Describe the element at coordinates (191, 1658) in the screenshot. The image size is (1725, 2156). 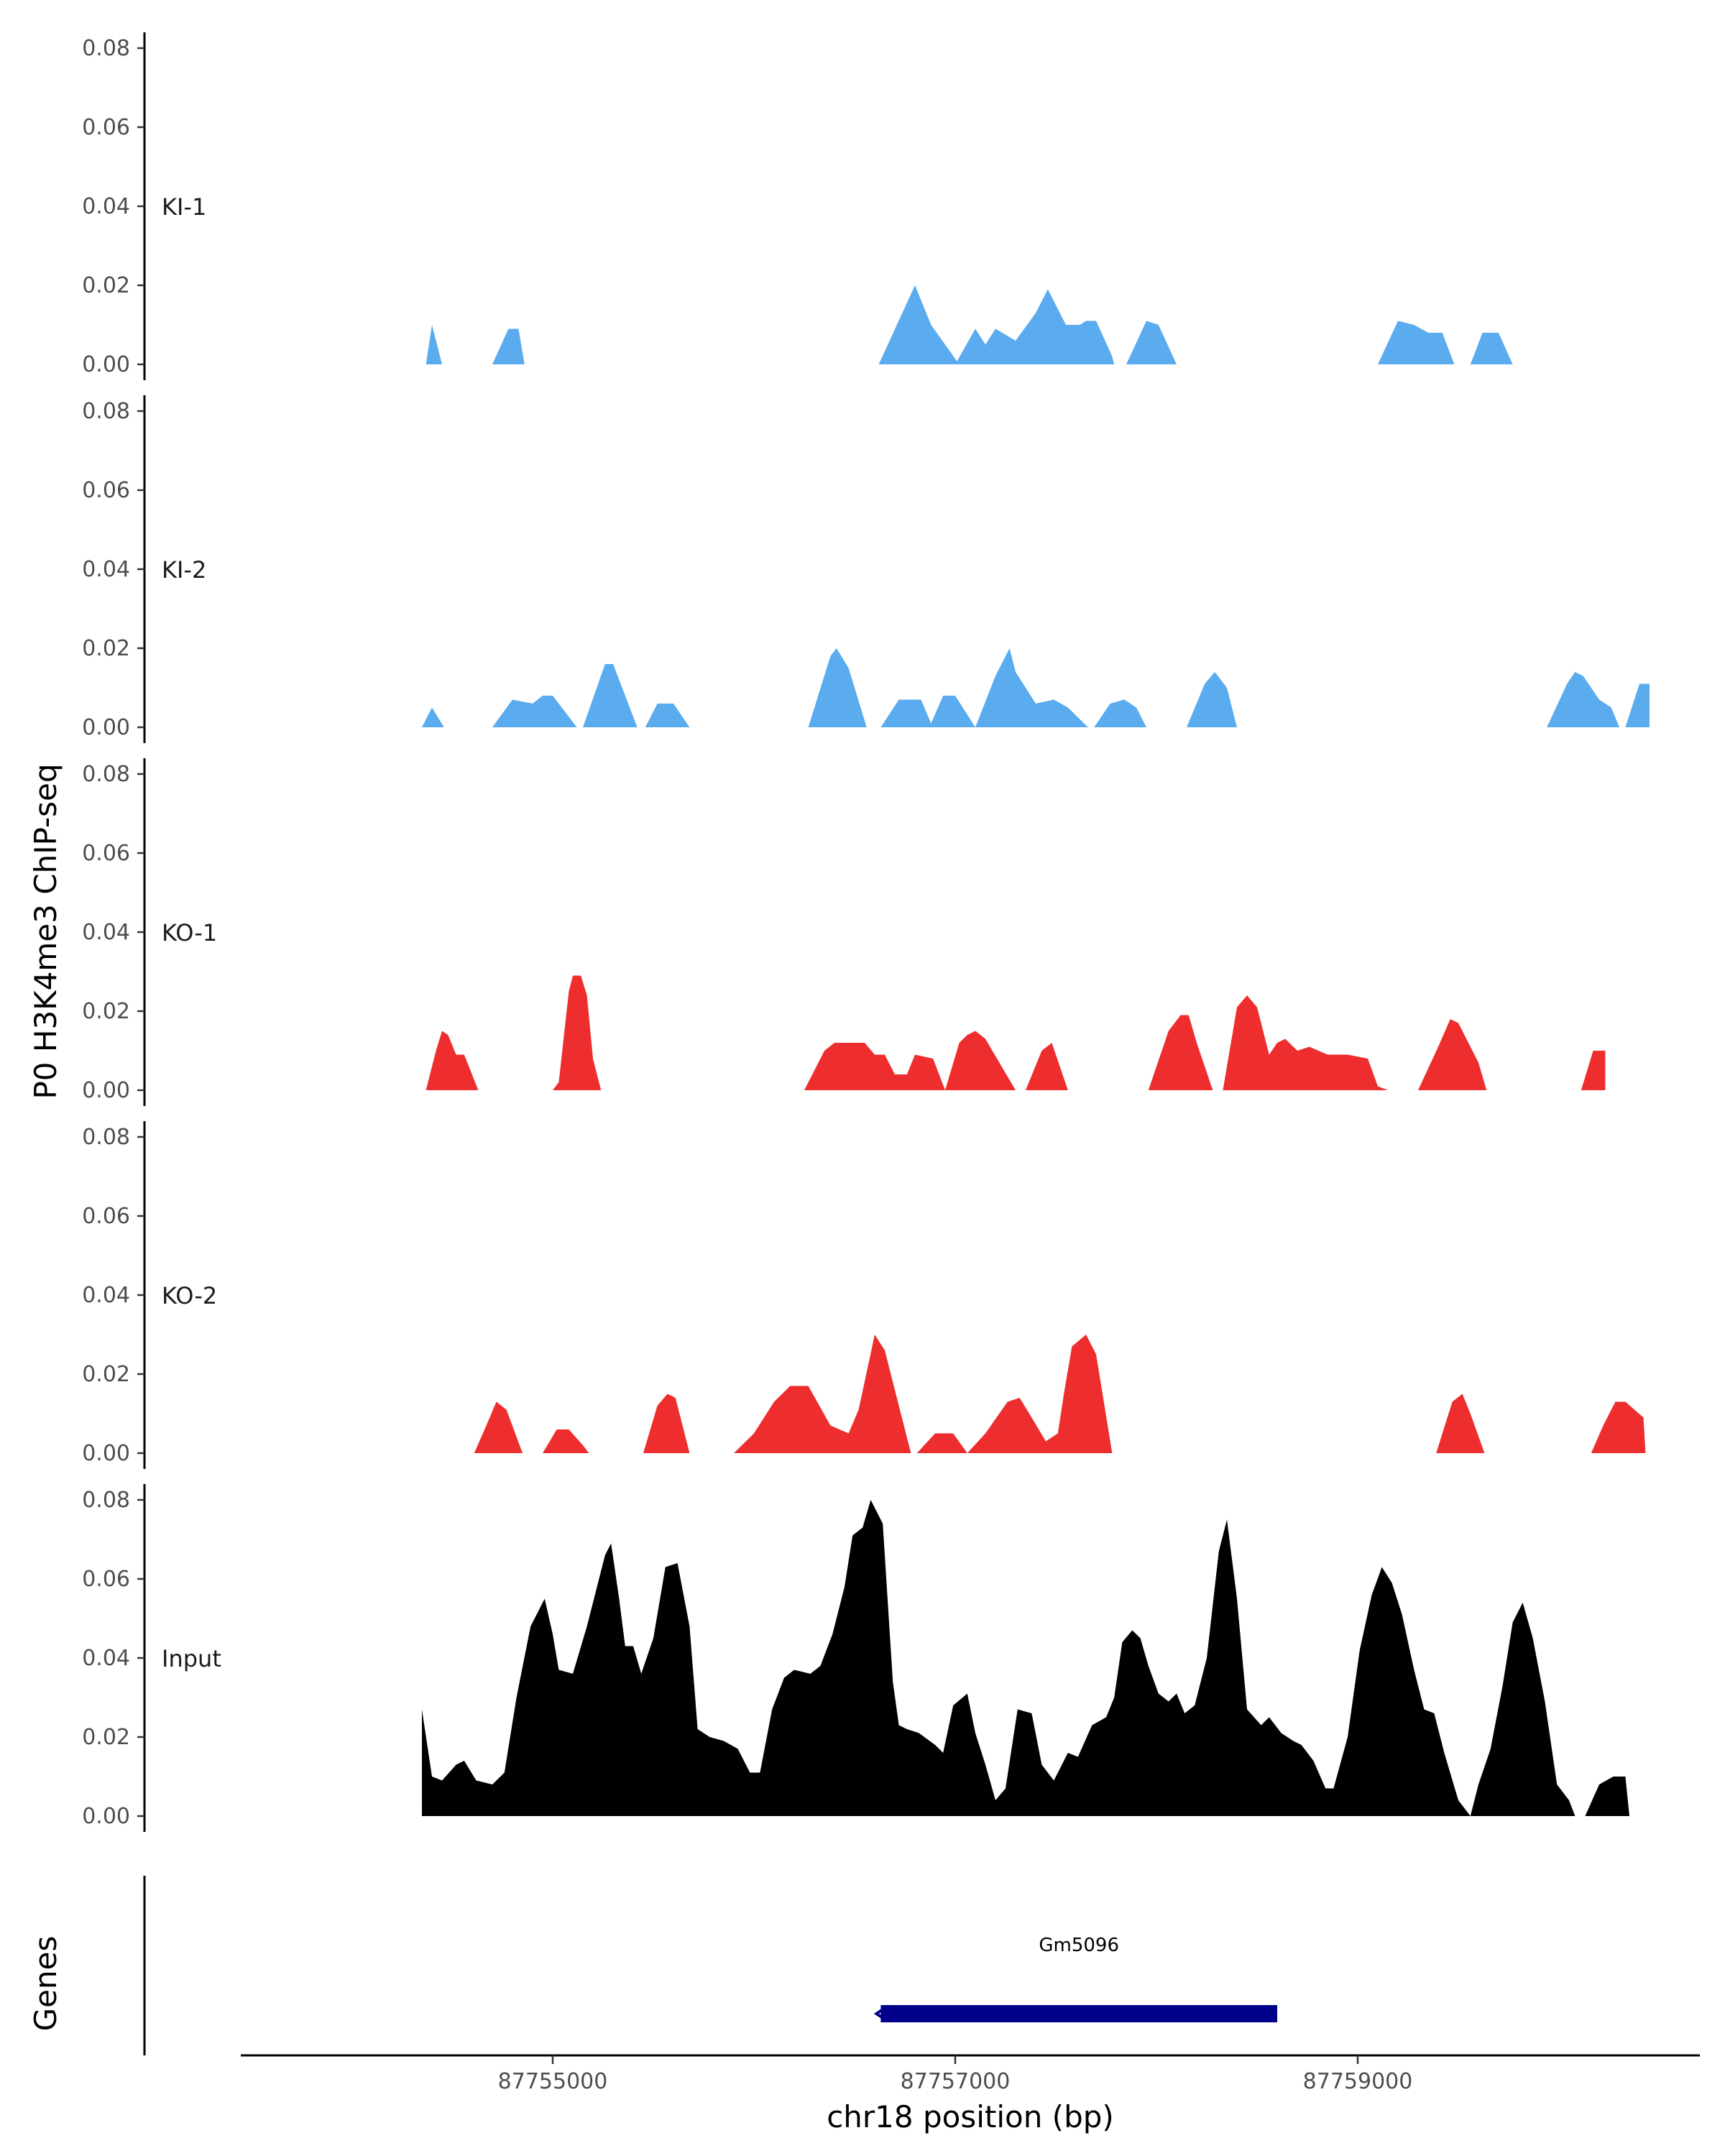
I see `track-label-input: Input` at that location.